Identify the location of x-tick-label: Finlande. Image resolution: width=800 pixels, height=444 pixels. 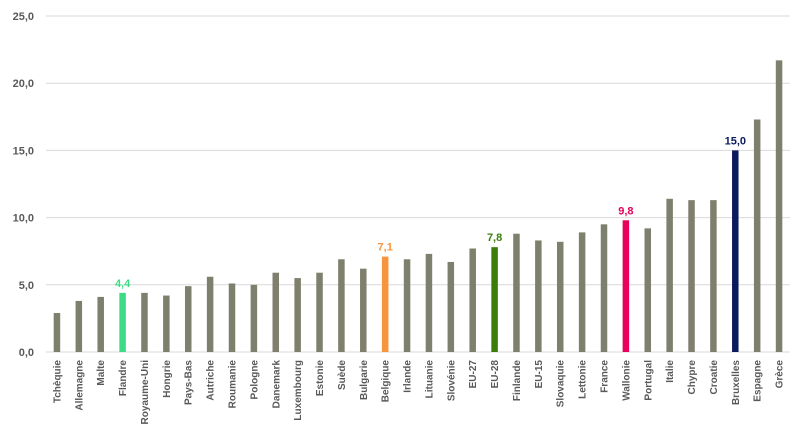
(517, 381).